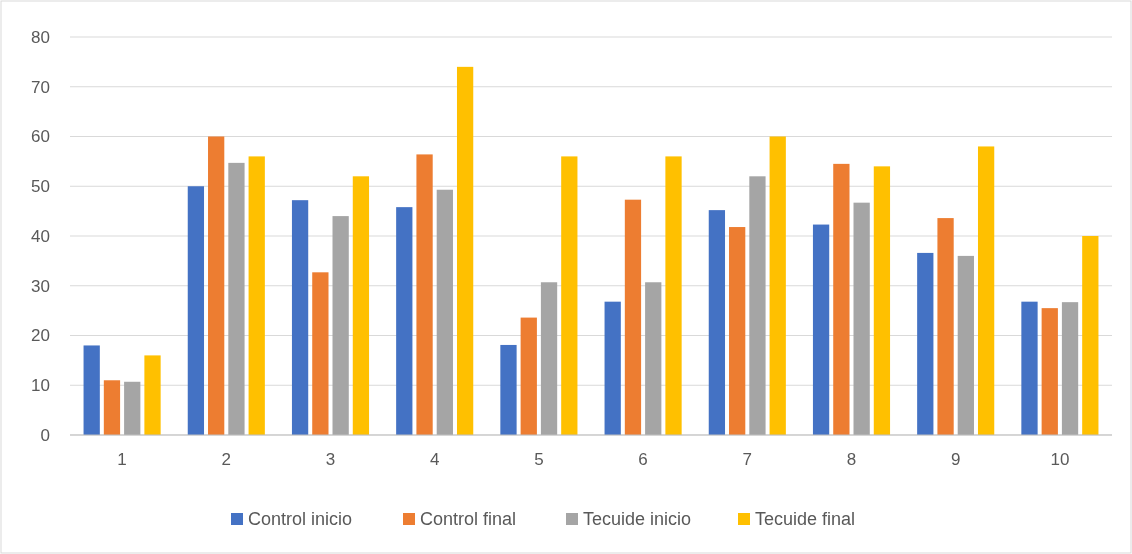 The width and height of the screenshot is (1132, 554). I want to click on x-tick-label: 1, so click(122, 459).